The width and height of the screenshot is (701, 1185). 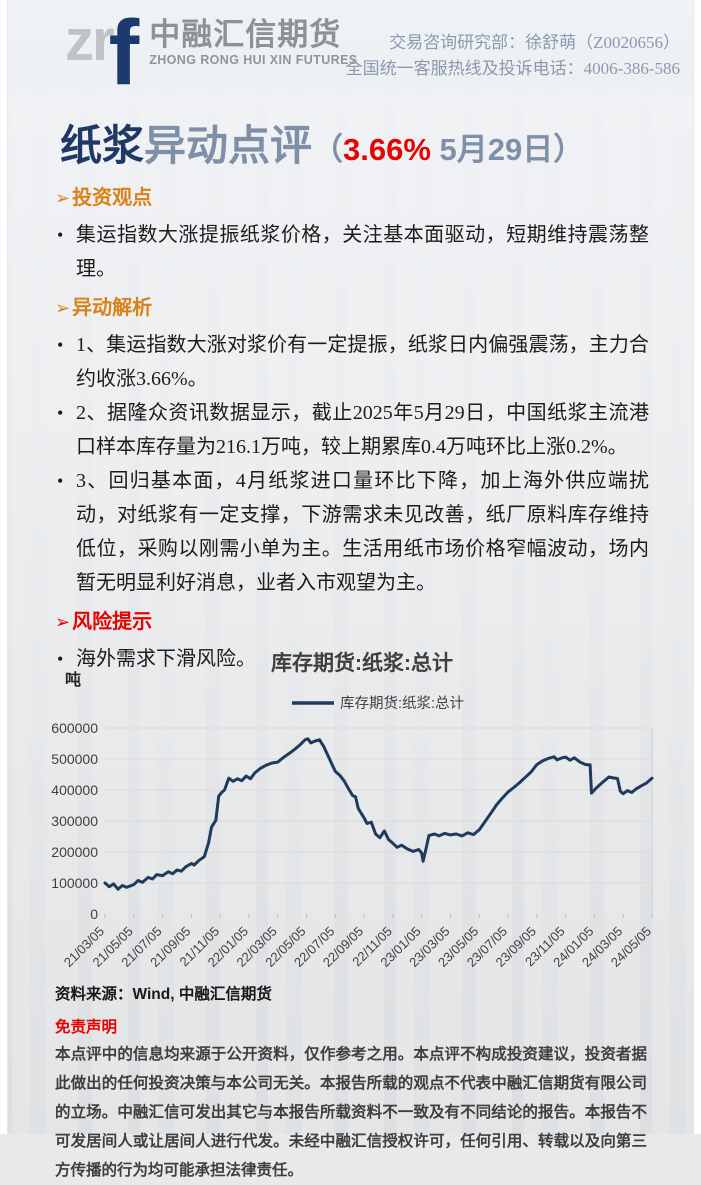 What do you see at coordinates (352, 308) in the screenshot?
I see `section-heading: ➢ 异动解析` at bounding box center [352, 308].